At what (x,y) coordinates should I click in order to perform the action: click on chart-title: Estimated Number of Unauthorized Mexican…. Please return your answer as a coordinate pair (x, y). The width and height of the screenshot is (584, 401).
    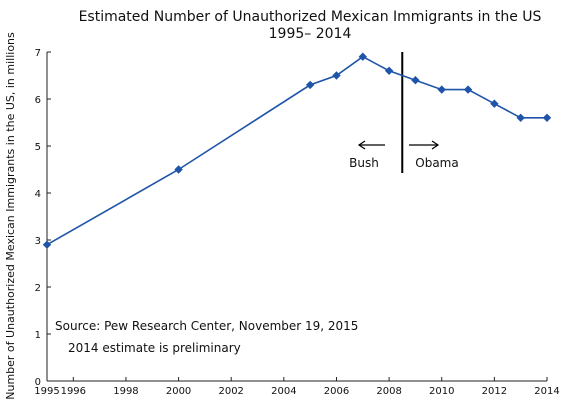
    Looking at the image, I should click on (310, 17).